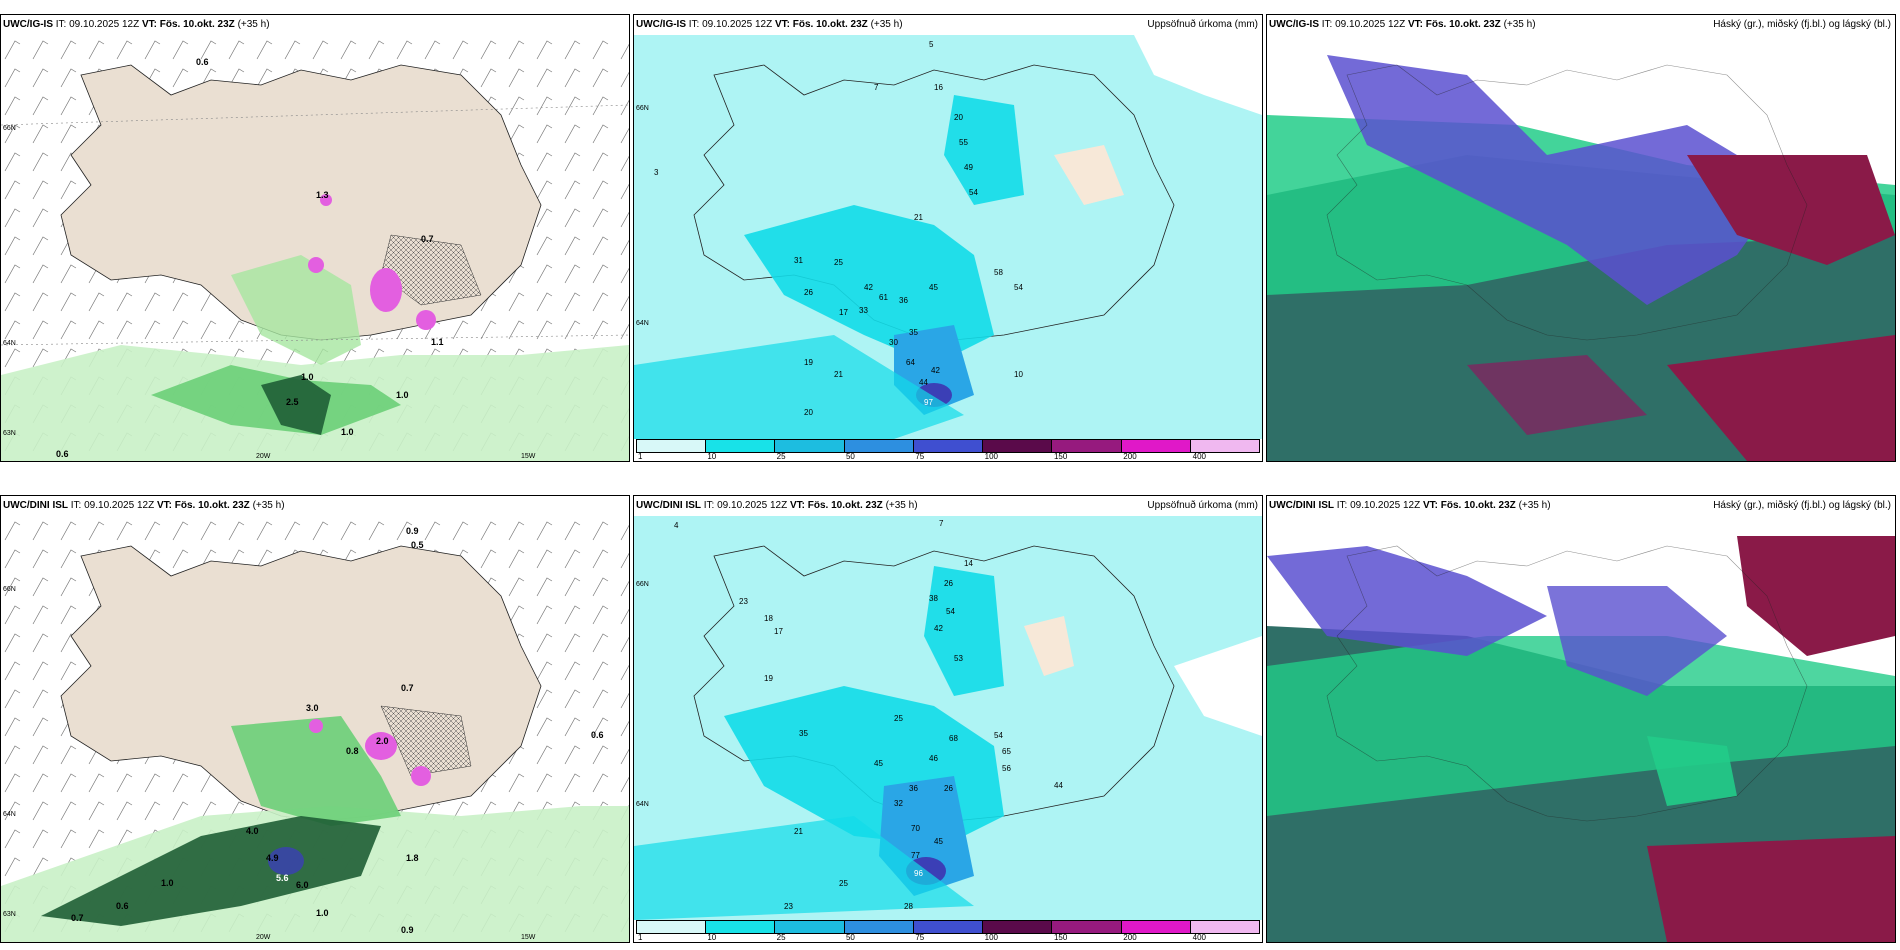  What do you see at coordinates (915, 855) in the screenshot?
I see `value-label: 77` at bounding box center [915, 855].